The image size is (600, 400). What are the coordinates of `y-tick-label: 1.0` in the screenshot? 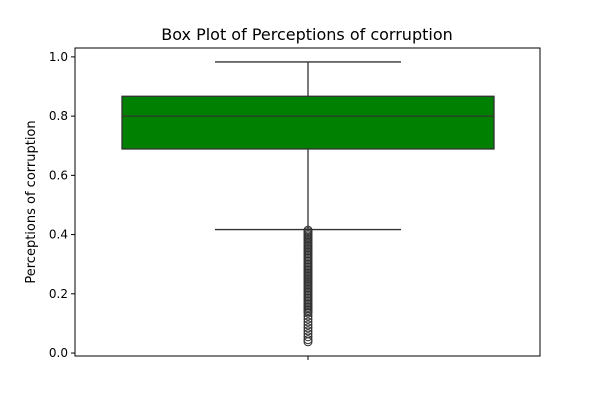 It's located at (58, 57).